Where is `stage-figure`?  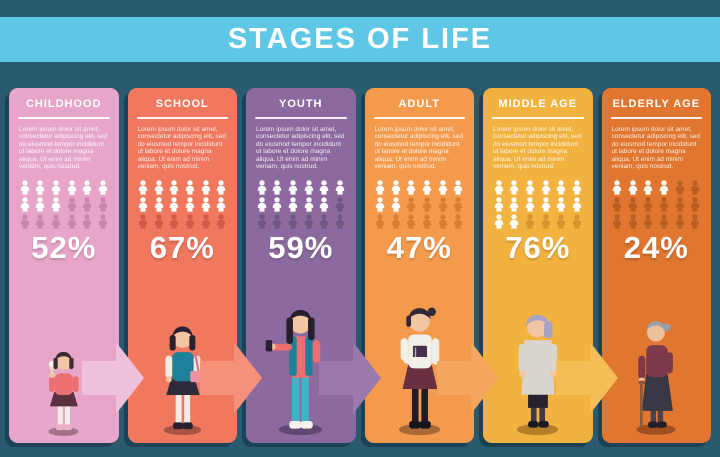 stage-figure is located at coordinates (657, 354).